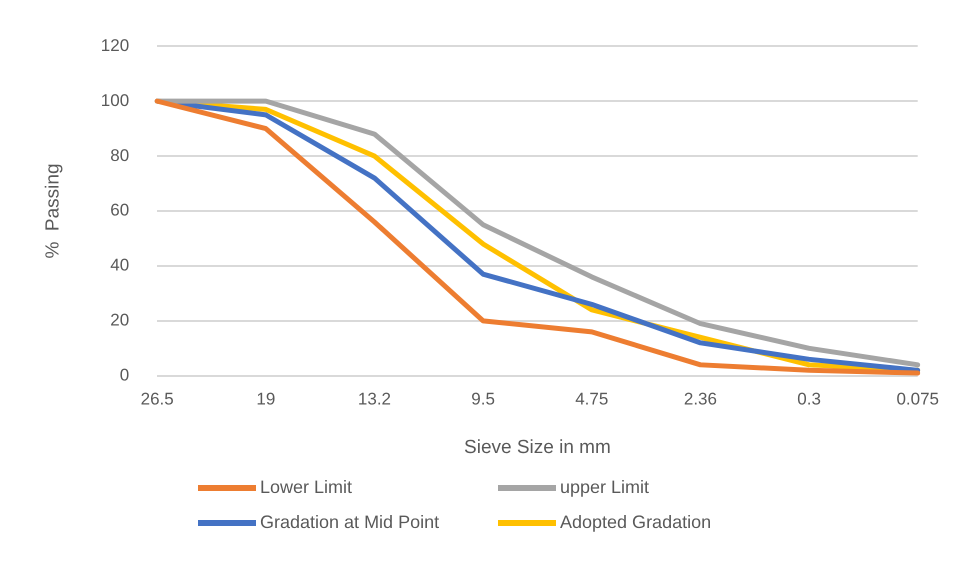 Image resolution: width=965 pixels, height=580 pixels. I want to click on x-tick-label: 13.2, so click(375, 399).